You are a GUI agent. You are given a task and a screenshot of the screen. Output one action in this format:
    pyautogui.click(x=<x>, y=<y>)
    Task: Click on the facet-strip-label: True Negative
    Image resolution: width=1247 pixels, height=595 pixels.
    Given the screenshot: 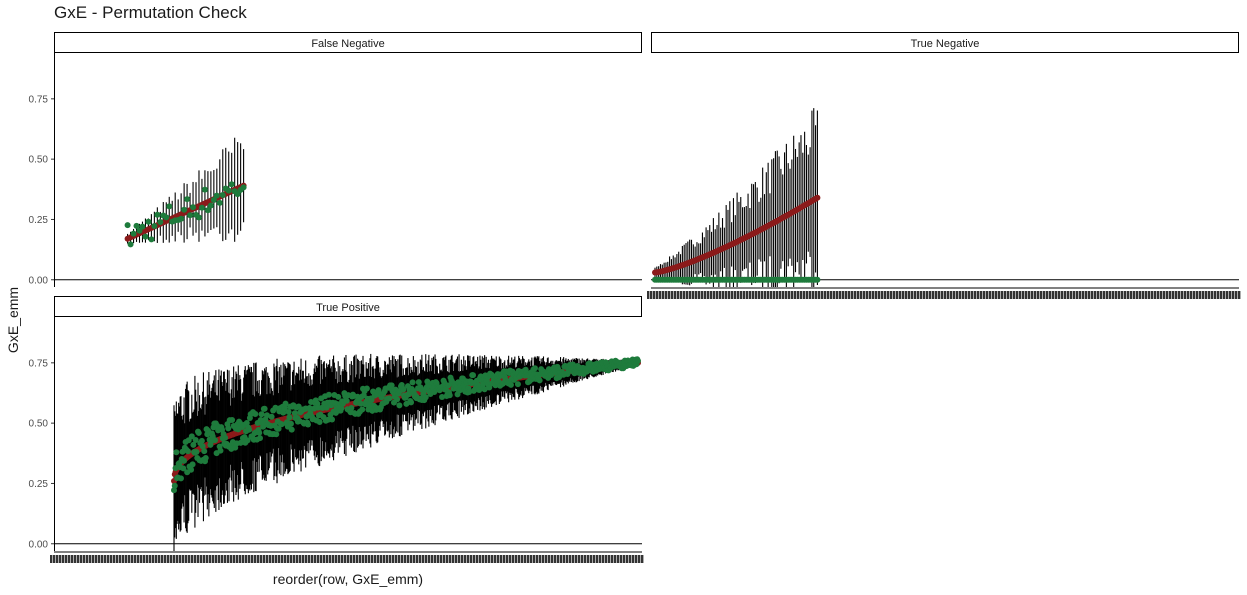 What is the action you would take?
    pyautogui.click(x=945, y=44)
    